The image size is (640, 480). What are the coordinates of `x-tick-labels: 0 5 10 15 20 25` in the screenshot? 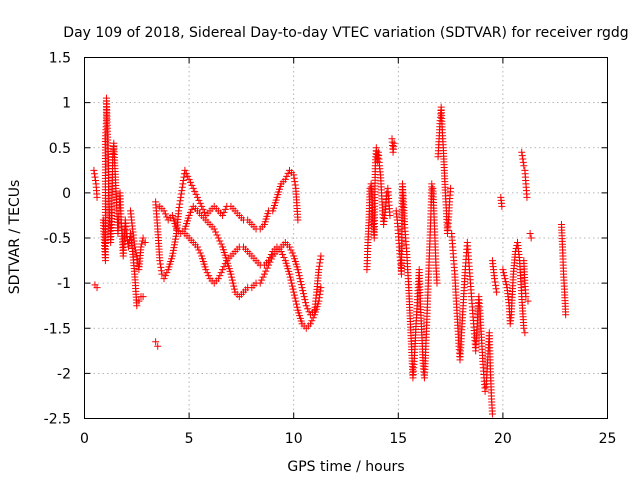 It's located at (348, 439).